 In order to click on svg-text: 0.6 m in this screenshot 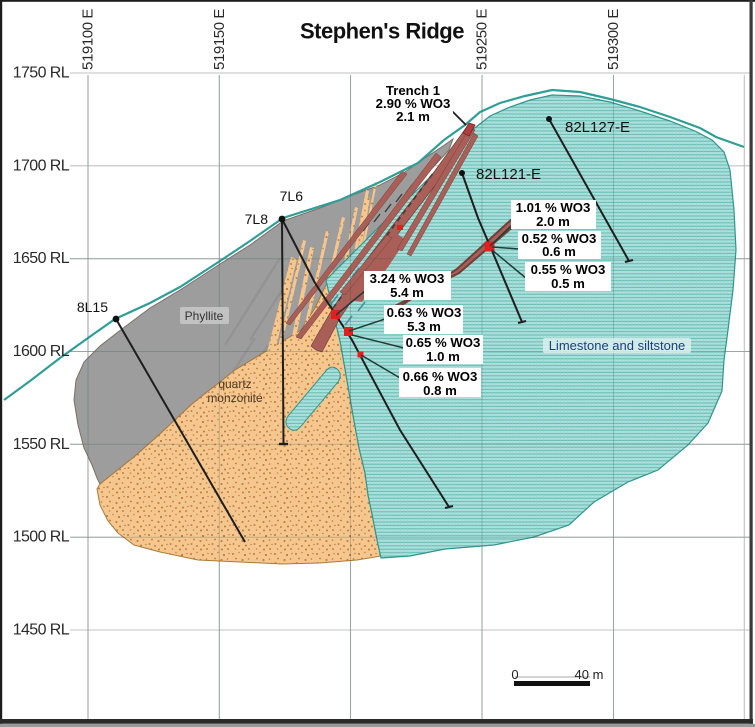, I will do `click(559, 251)`.